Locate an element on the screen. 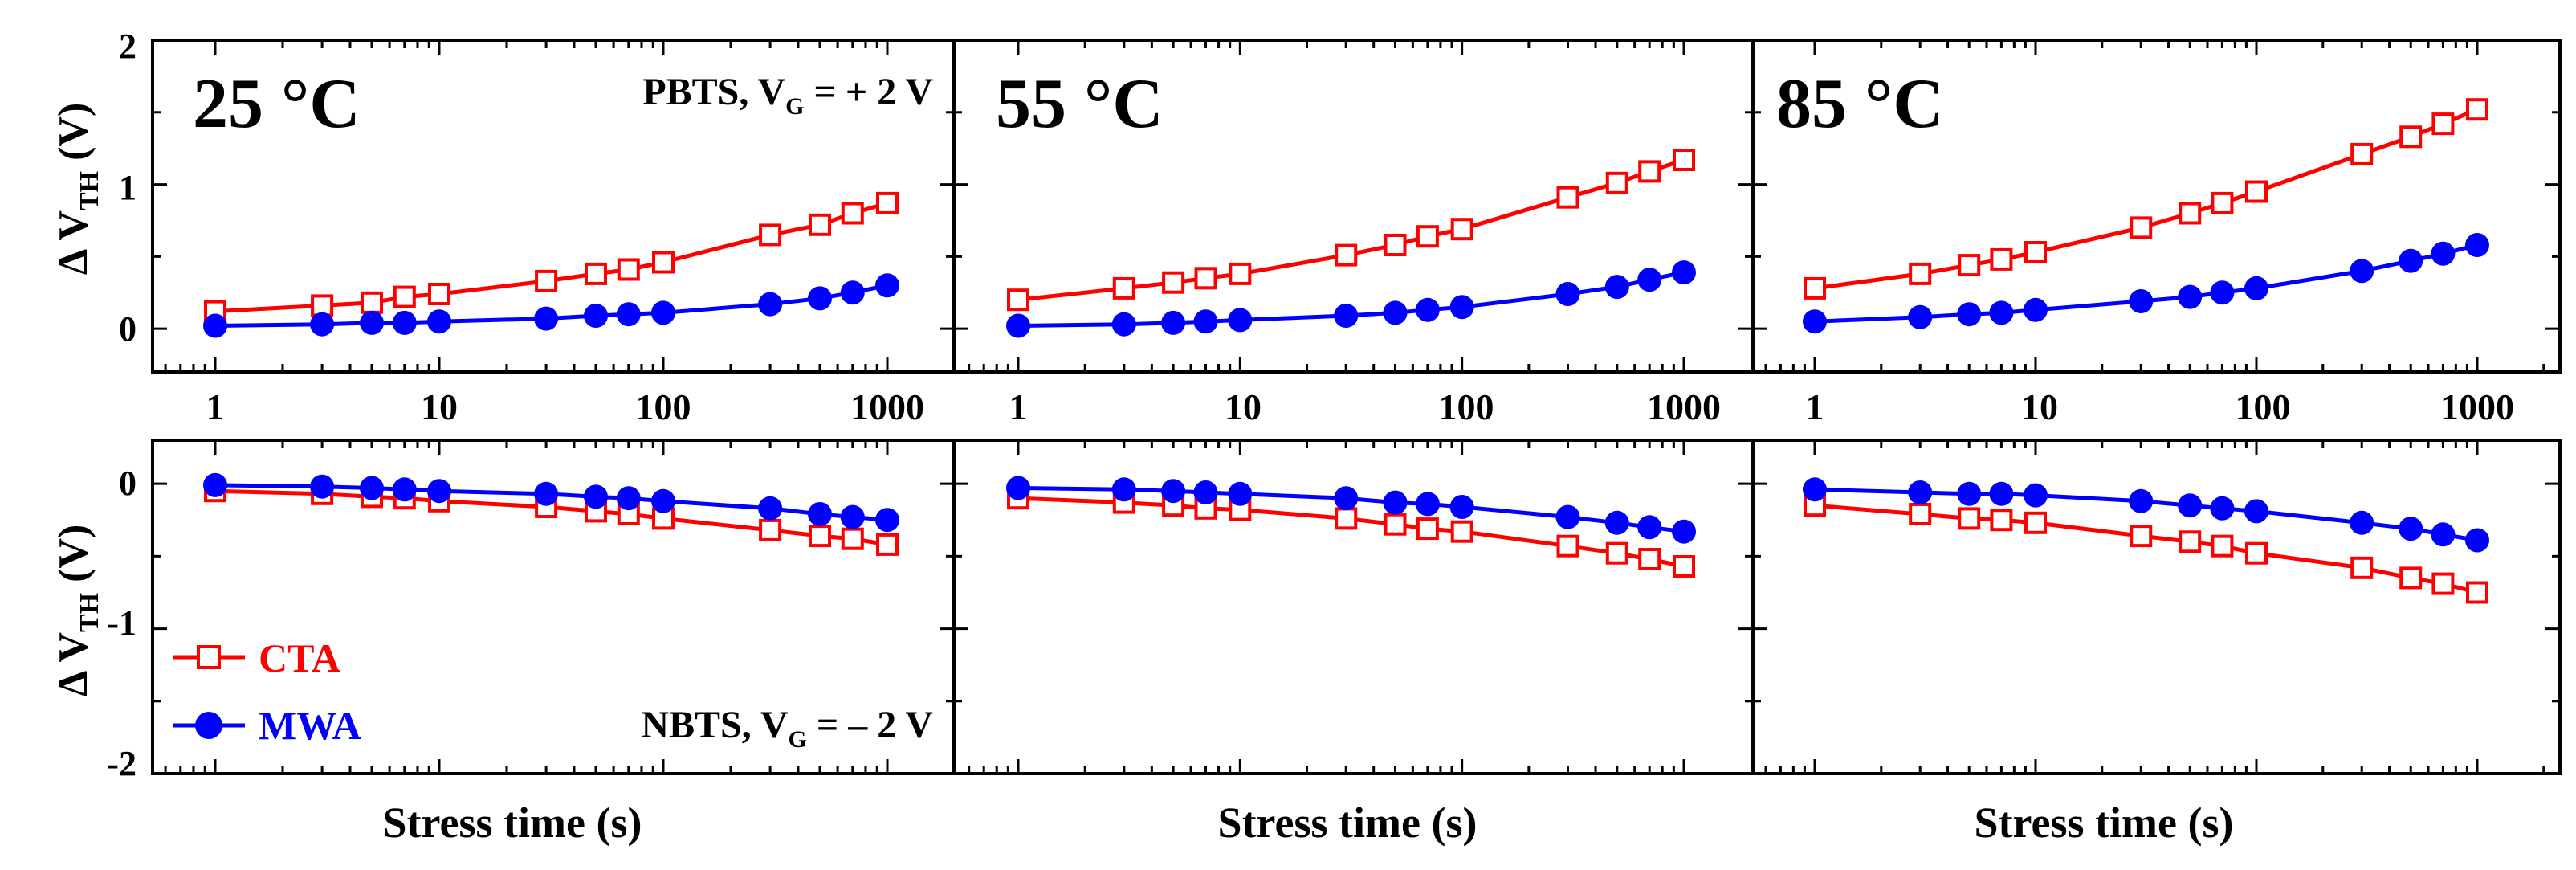 Image resolution: width=2576 pixels, height=870 pixels. x-axis-label-1: Stress time (s) is located at coordinates (512, 823).